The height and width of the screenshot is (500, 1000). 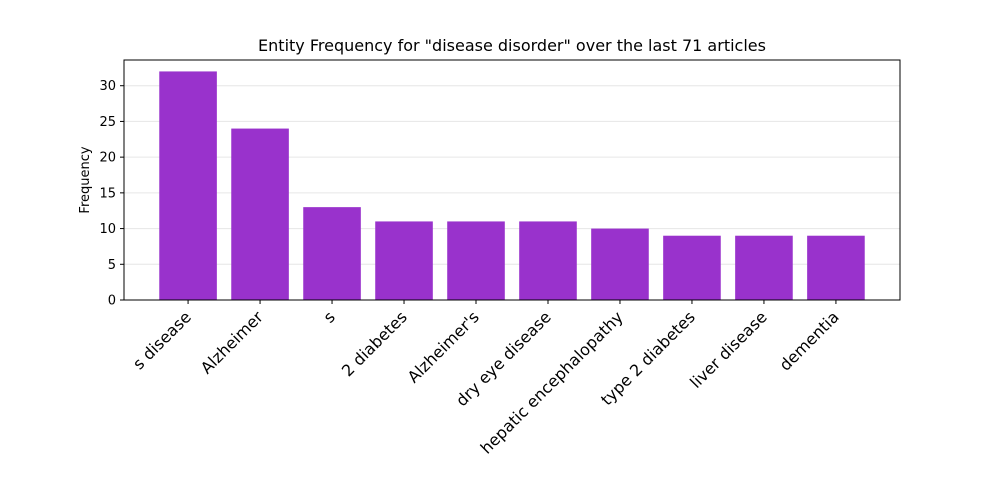 What do you see at coordinates (107, 122) in the screenshot?
I see `y-tick-label: 25` at bounding box center [107, 122].